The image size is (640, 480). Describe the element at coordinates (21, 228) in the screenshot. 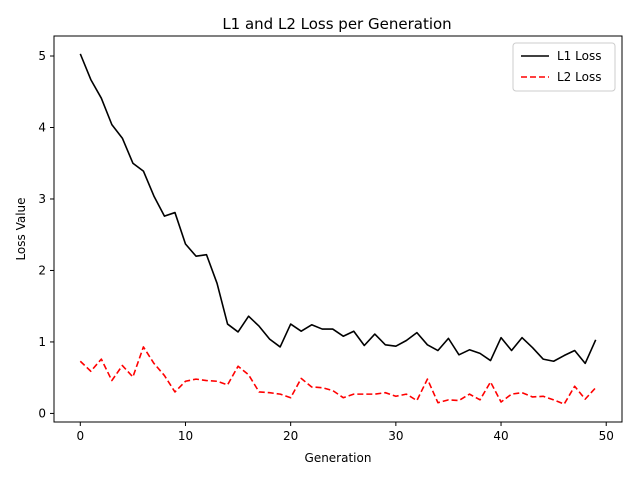

I see `y-axis-label: Loss Value` at that location.